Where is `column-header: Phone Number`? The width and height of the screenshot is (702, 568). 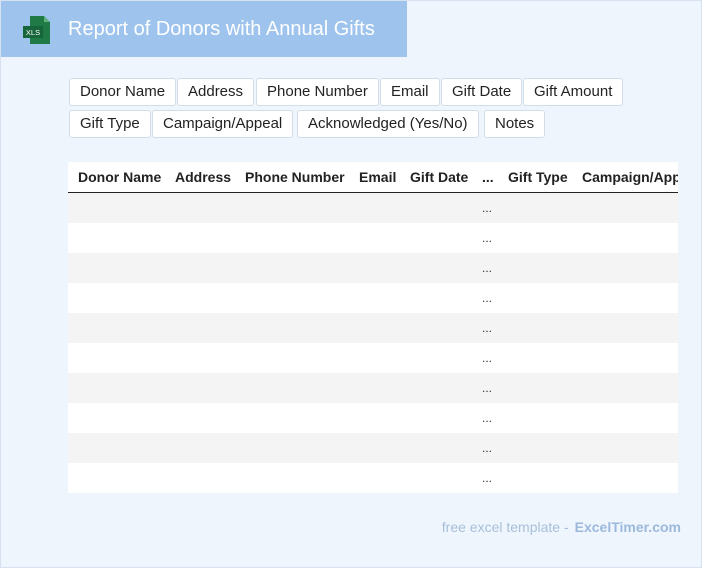
column-header: Phone Number is located at coordinates (295, 177).